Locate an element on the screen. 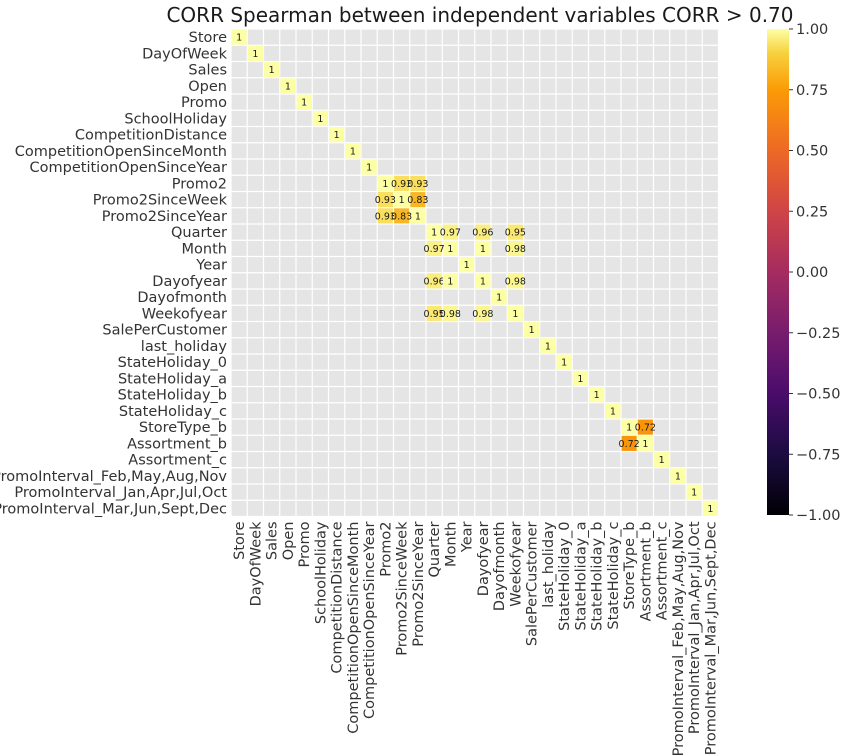  column-tick-label: PromoInterval_Mar,Jun,Sept,Dec is located at coordinates (711, 638).